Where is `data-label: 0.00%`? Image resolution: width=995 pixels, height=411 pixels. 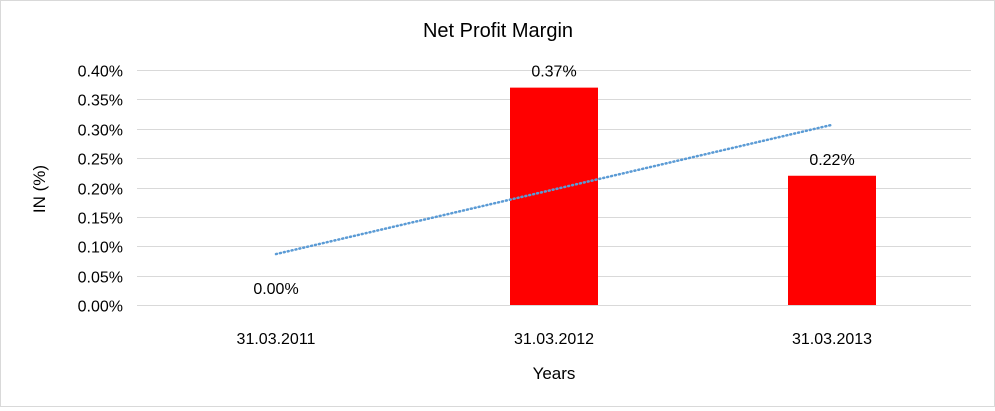 data-label: 0.00% is located at coordinates (275, 289).